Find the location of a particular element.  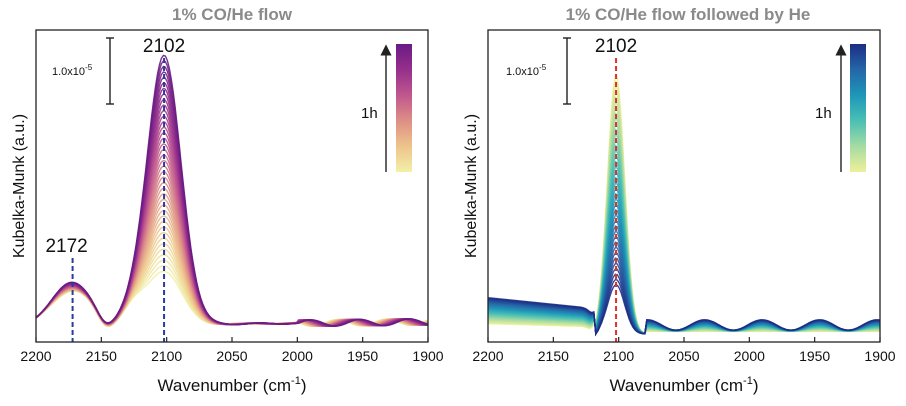

left-peak-label-2172: 2172 is located at coordinates (66, 246).